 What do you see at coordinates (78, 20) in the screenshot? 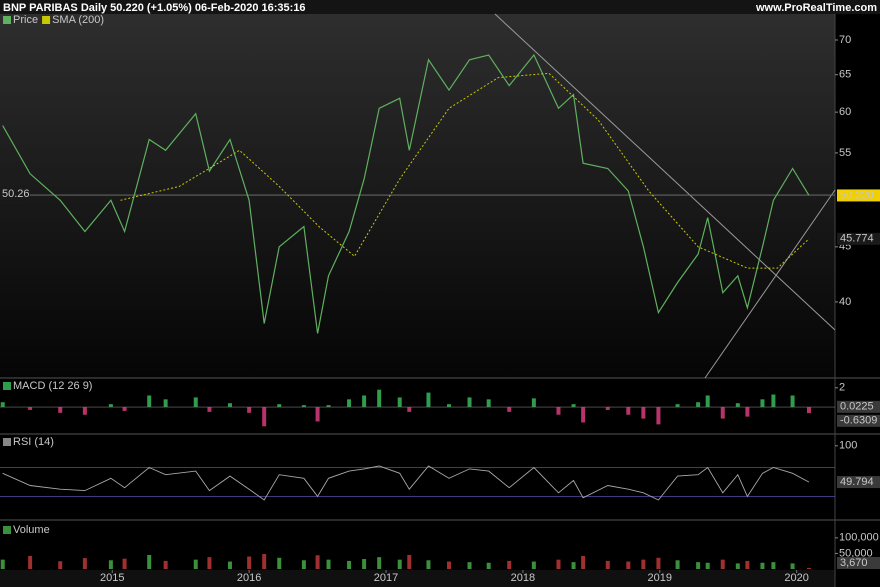
I see `legend-label: SMA (200)` at bounding box center [78, 20].